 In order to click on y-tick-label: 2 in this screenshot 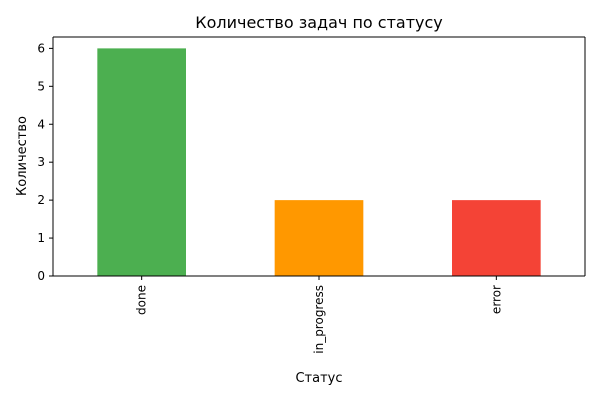, I will do `click(41, 200)`.